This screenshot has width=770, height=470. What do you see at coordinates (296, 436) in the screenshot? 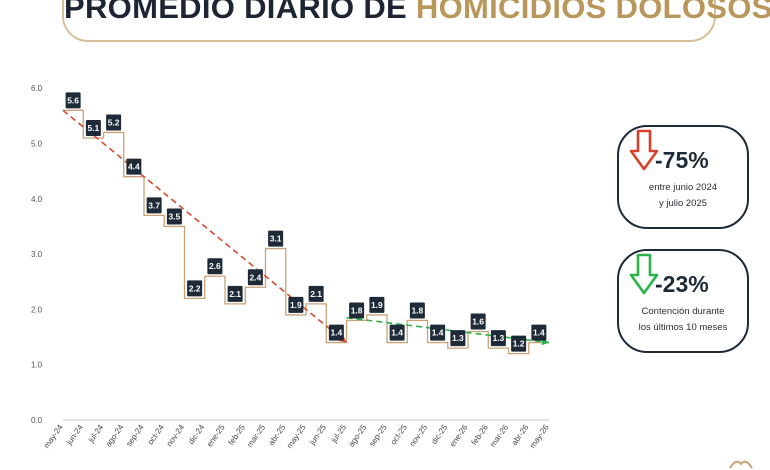
I see `x-tick-label: may-25` at bounding box center [296, 436].